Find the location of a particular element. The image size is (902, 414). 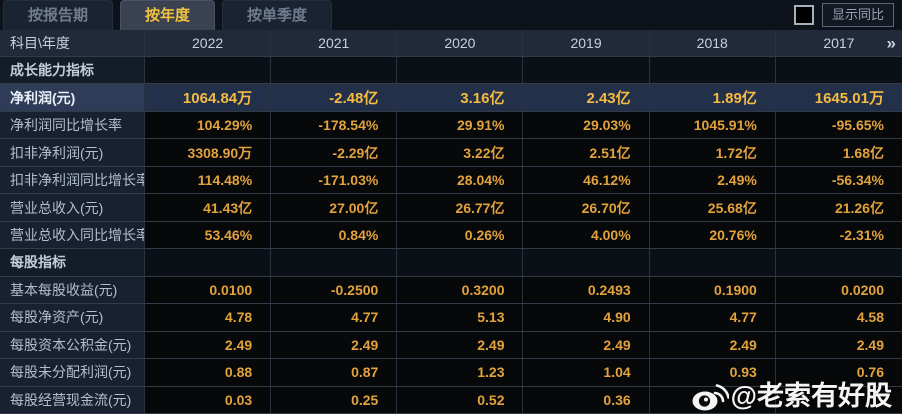

tabbar-spacer is located at coordinates (566, 15).